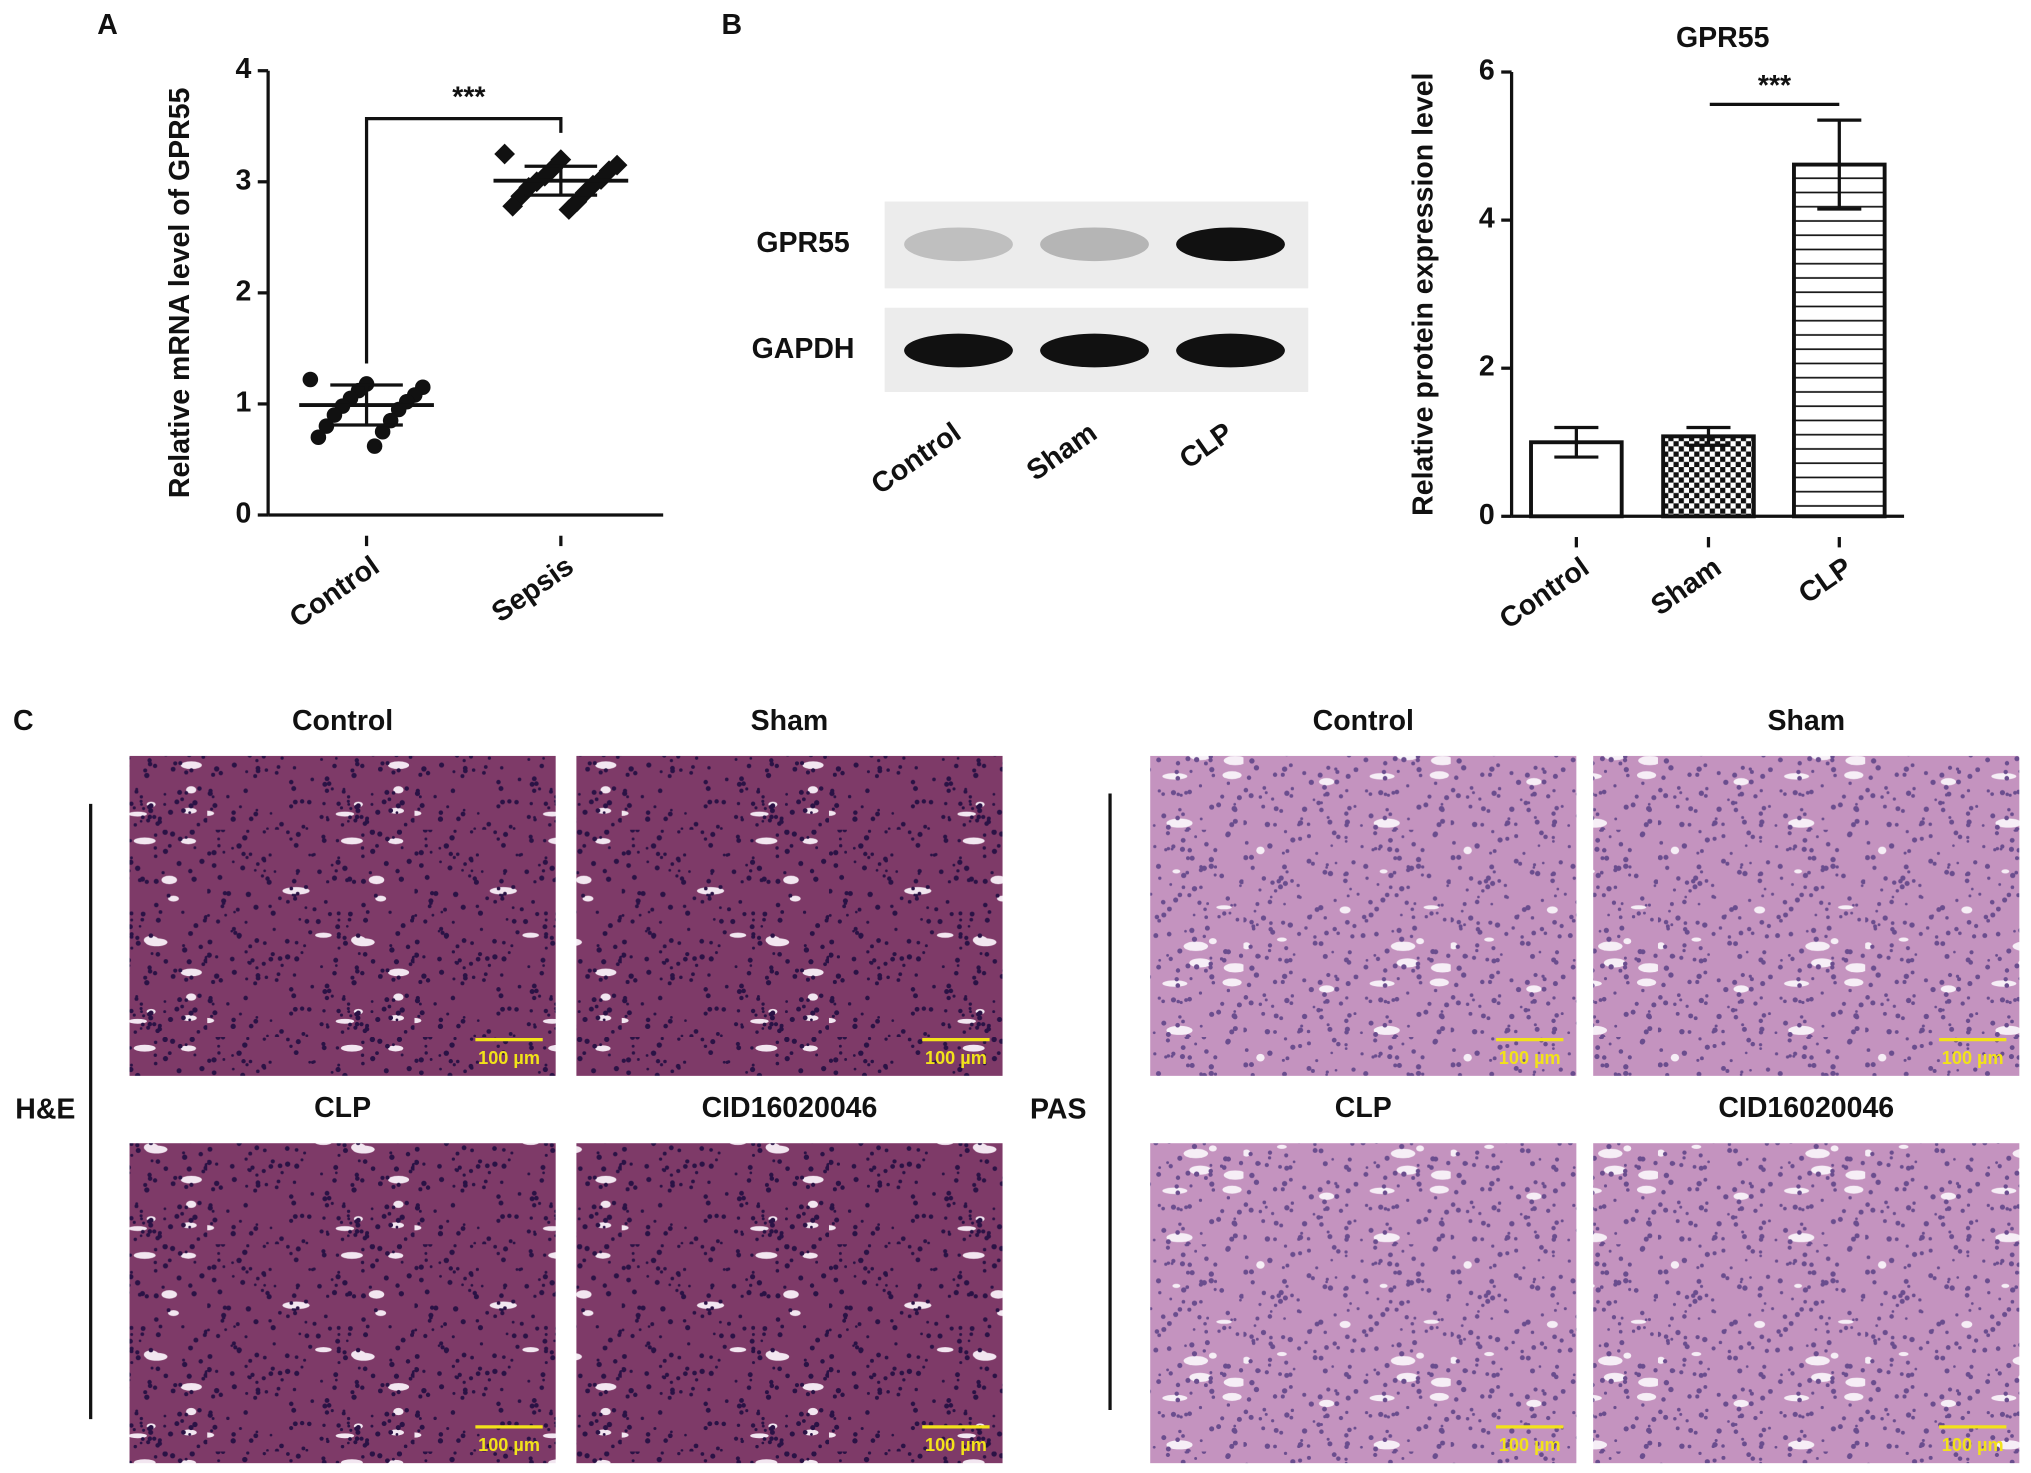  Describe the element at coordinates (1423, 294) in the screenshot. I see `y-axis-label: Relative protein expression level` at that location.